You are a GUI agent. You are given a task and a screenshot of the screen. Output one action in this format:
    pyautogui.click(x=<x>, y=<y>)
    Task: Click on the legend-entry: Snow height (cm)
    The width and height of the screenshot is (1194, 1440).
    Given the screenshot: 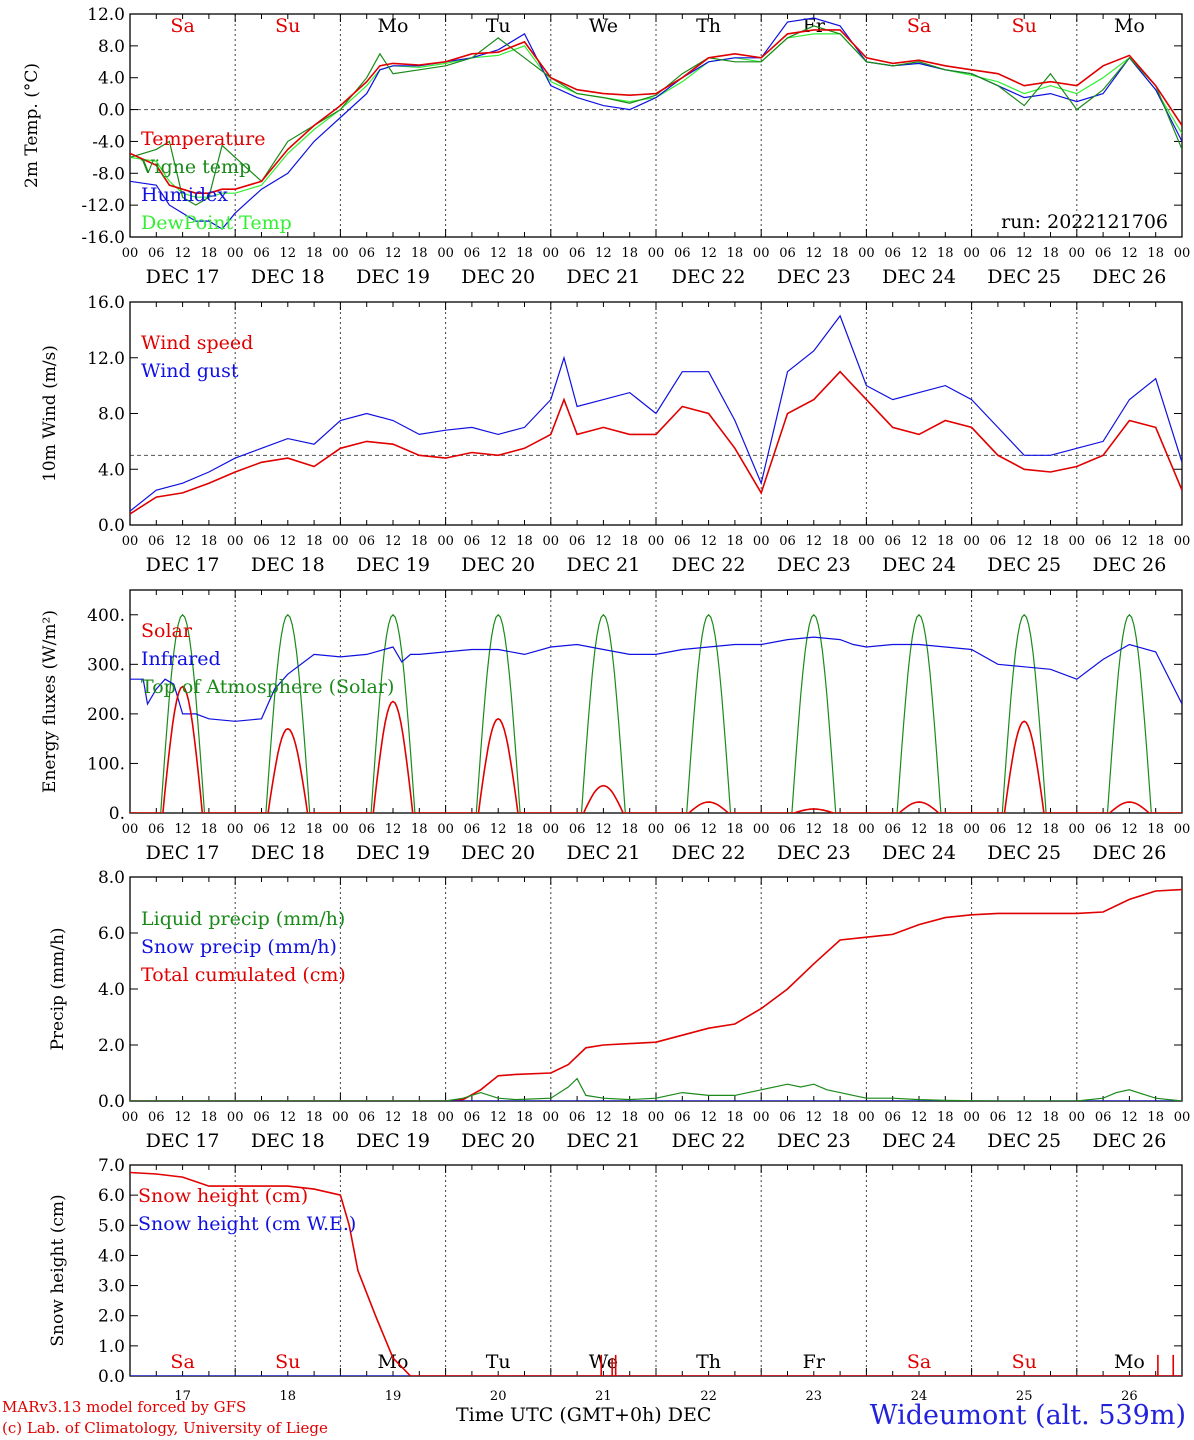 What is the action you would take?
    pyautogui.click(x=223, y=1196)
    